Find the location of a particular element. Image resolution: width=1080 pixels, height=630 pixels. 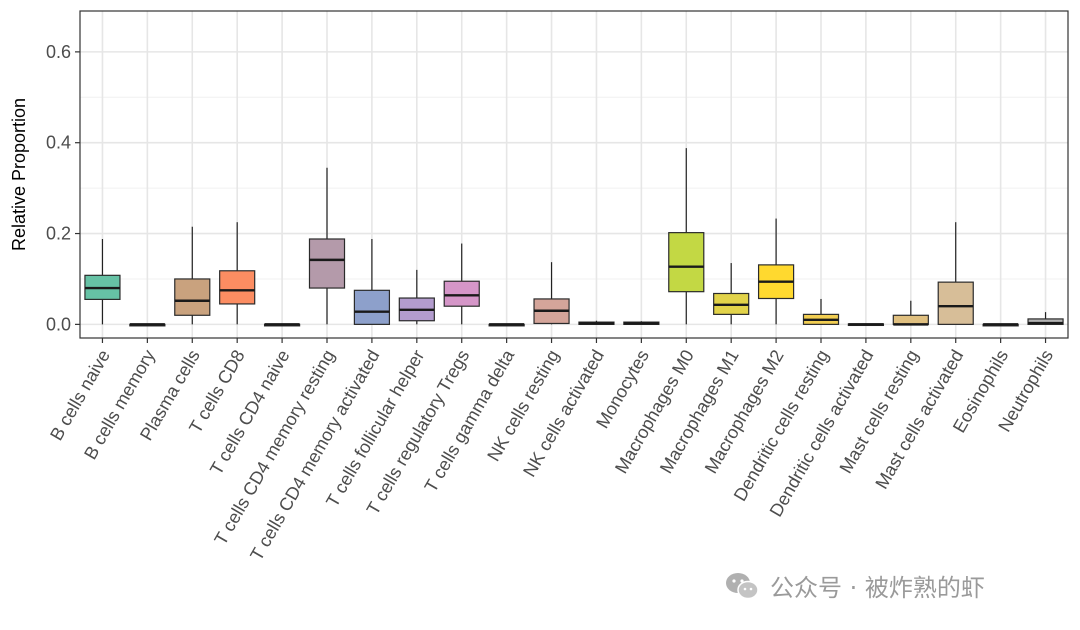

watermark-text: 公众号 · 被炸熟的虾 is located at coordinates (877, 588).